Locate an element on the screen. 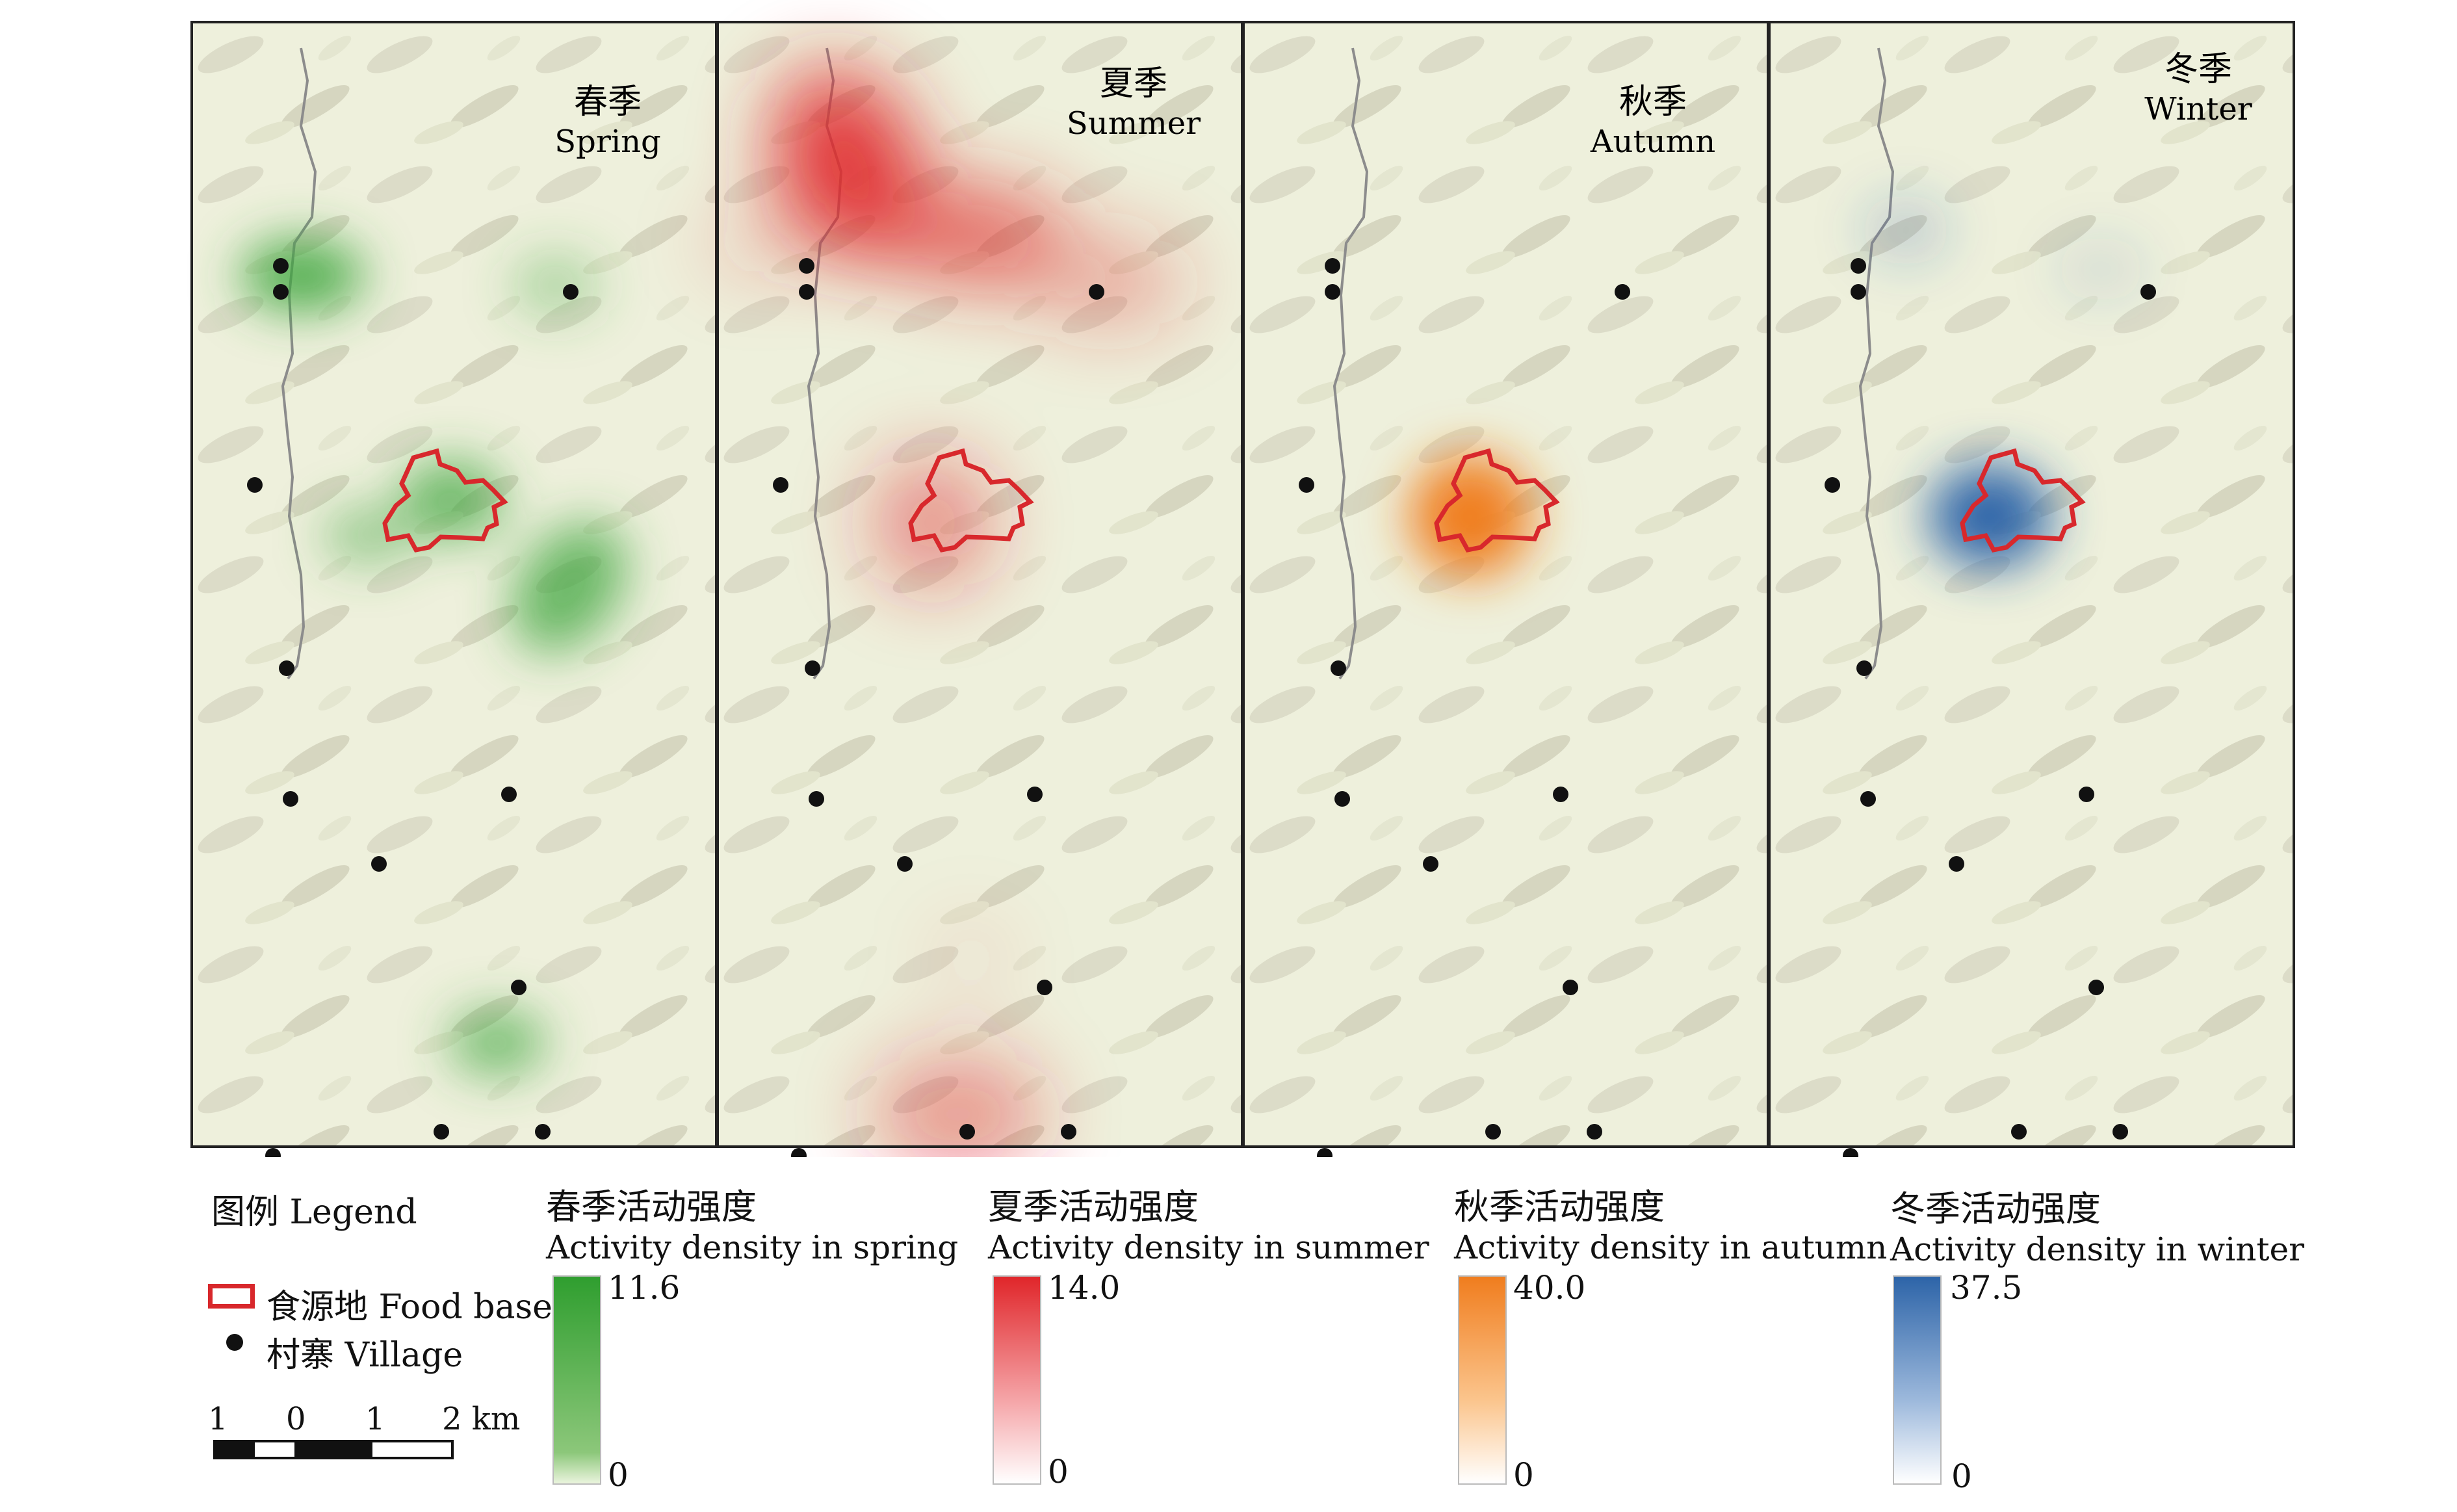  density-min-spring: 0 is located at coordinates (618, 1475).